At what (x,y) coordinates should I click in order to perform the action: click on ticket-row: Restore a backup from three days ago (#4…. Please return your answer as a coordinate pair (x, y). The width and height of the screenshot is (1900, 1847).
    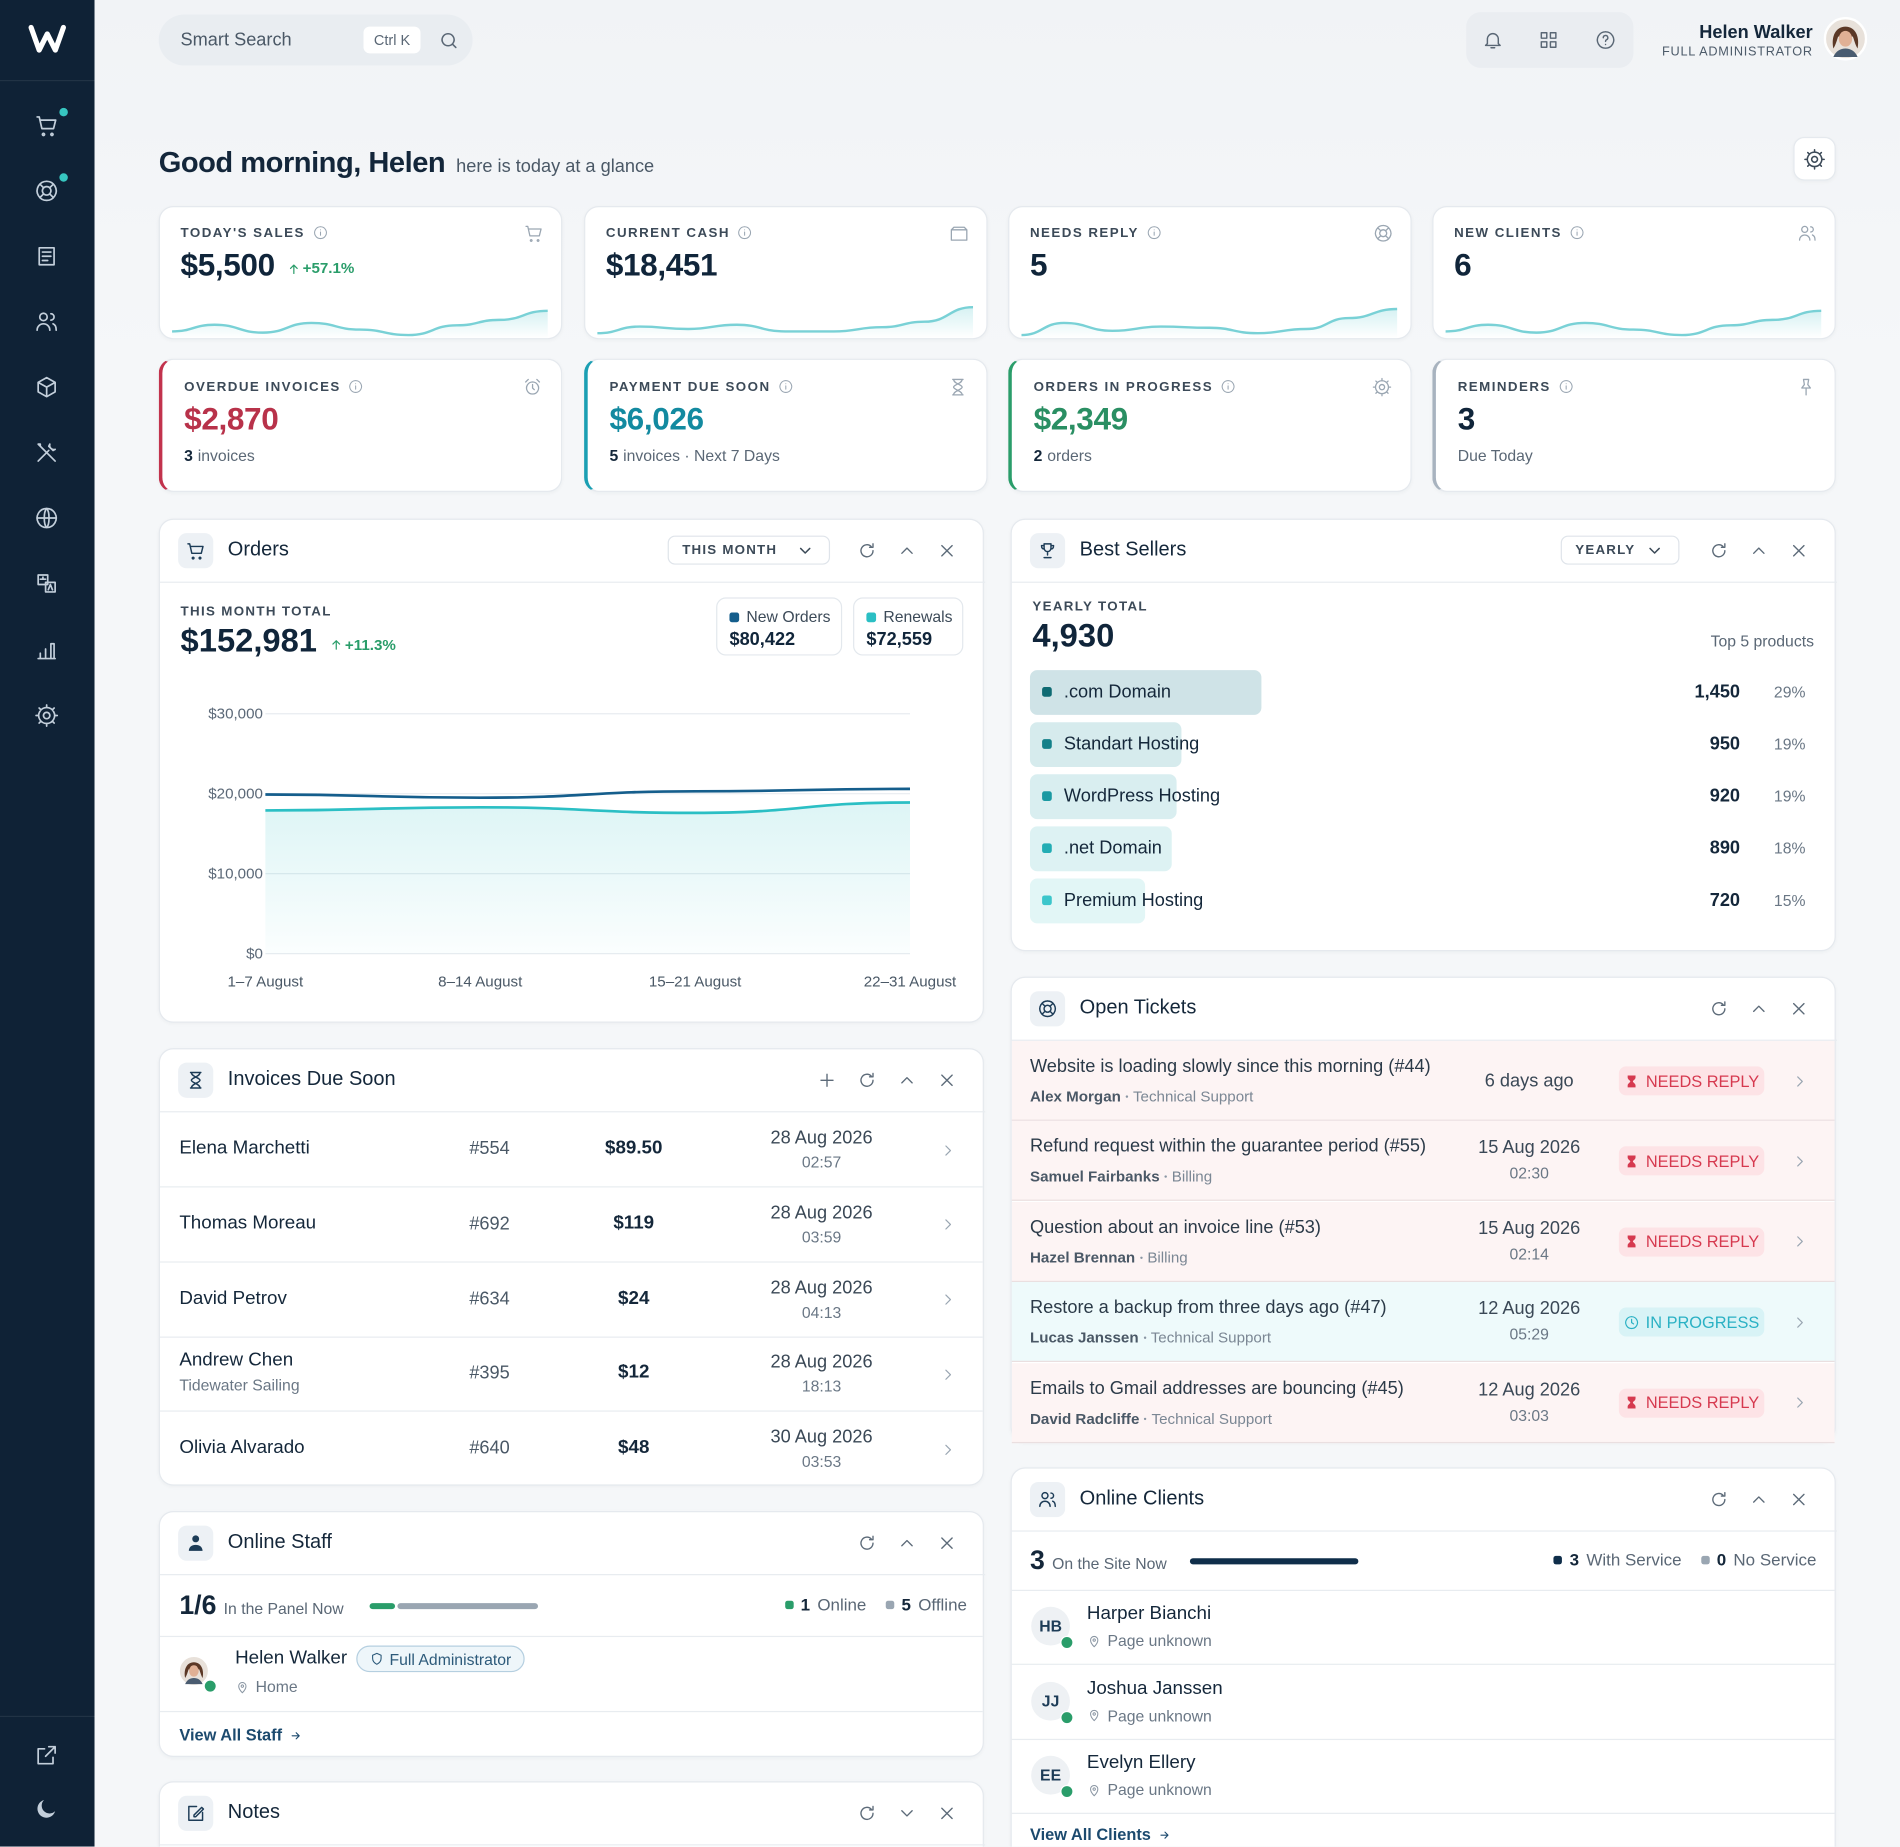
    Looking at the image, I should click on (1423, 1322).